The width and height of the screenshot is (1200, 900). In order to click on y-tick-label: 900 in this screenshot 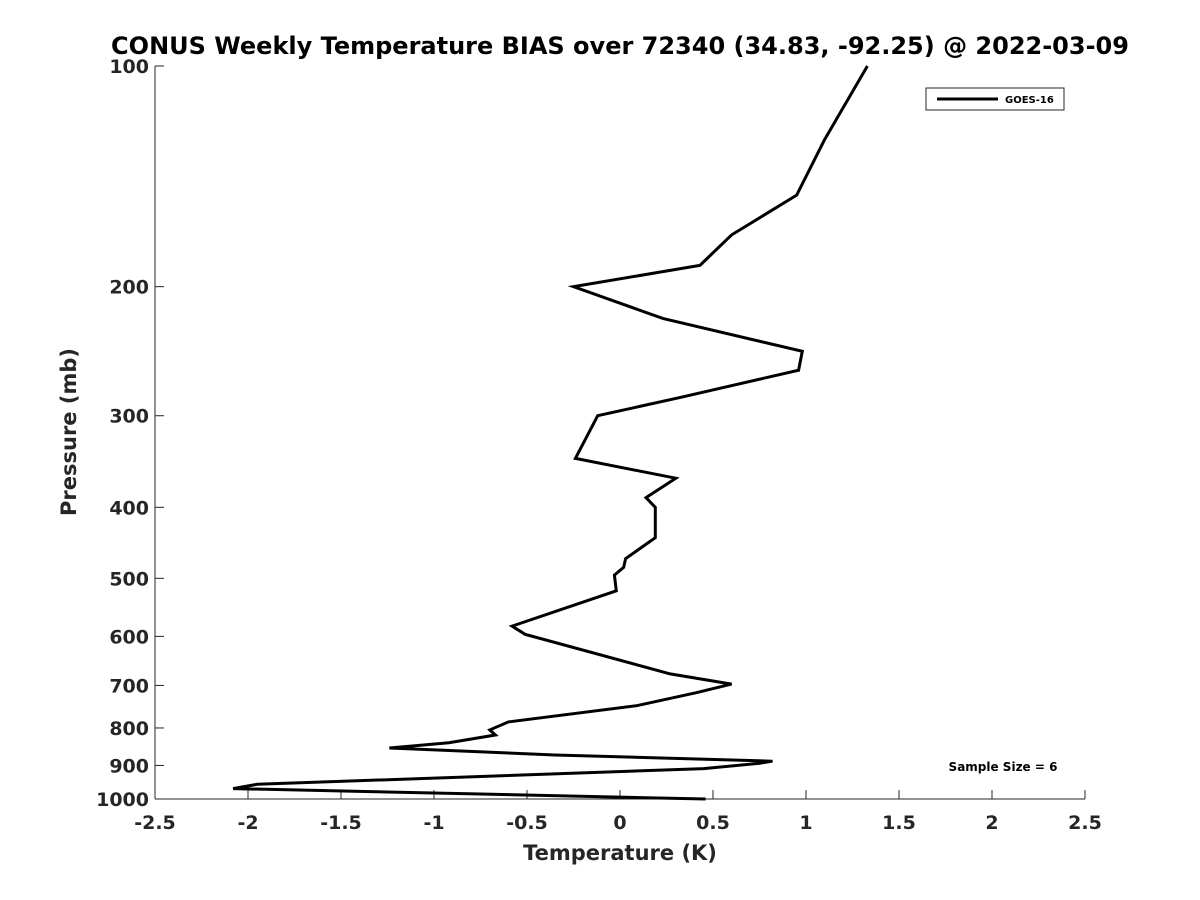, I will do `click(129, 766)`.